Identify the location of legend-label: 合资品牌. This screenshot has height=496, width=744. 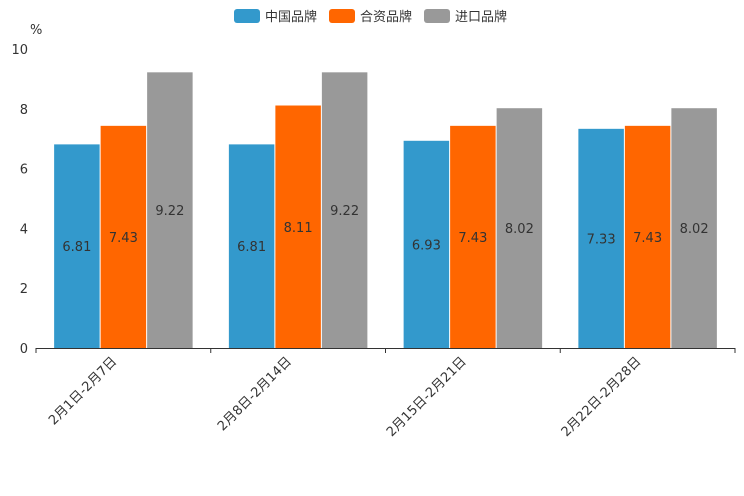
(386, 17).